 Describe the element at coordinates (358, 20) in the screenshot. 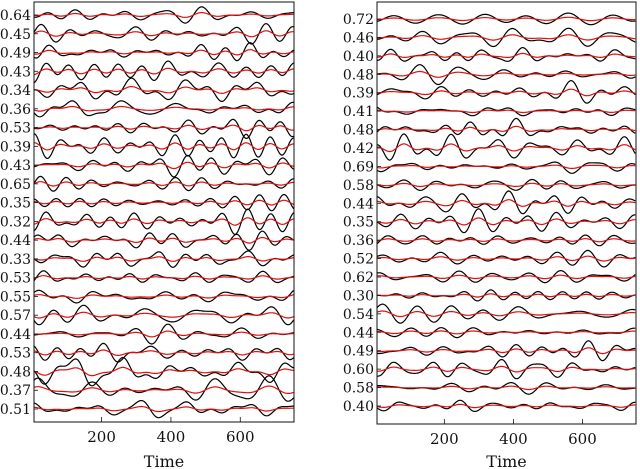

I see `trace-label: 0.72` at that location.